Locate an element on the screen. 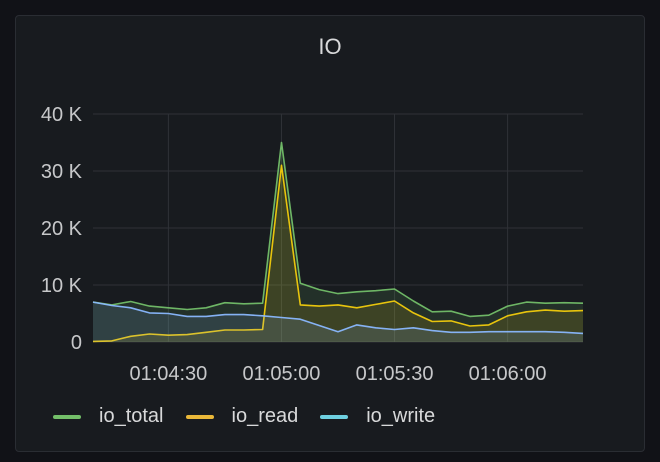 Image resolution: width=660 pixels, height=462 pixels. x-tick-label: 01:05:30 is located at coordinates (395, 374).